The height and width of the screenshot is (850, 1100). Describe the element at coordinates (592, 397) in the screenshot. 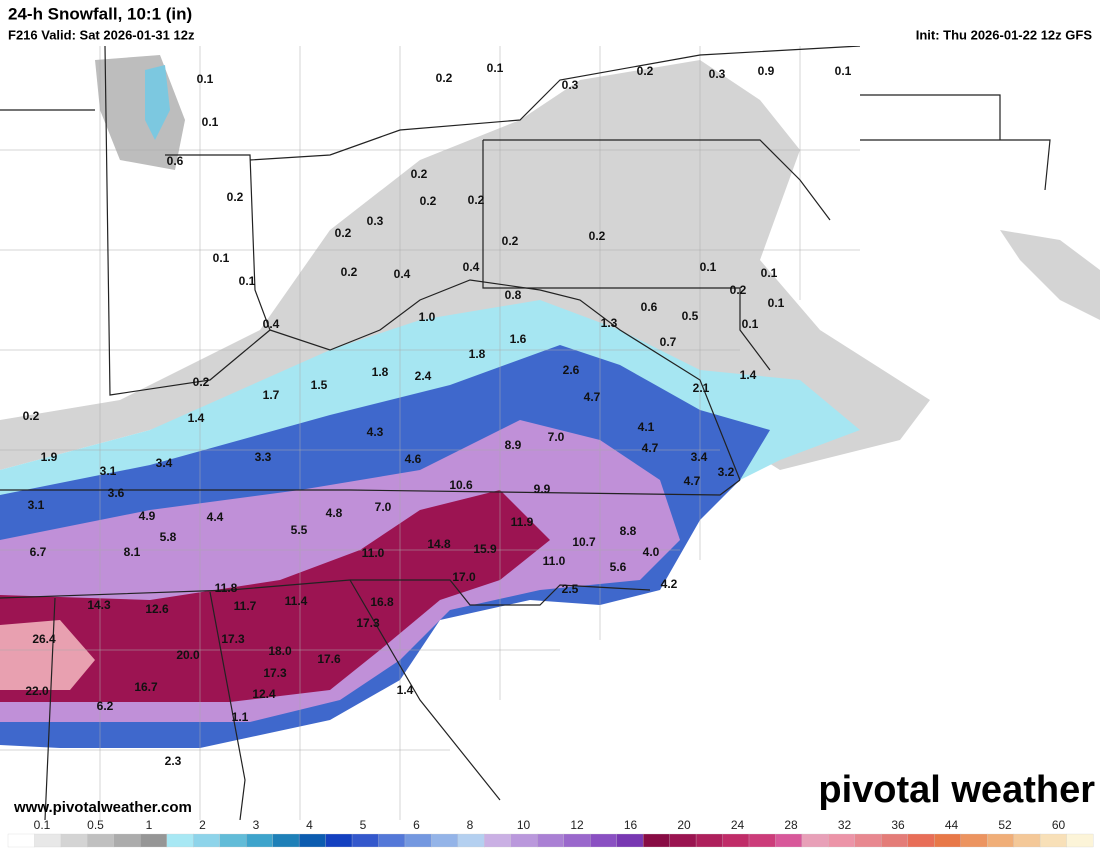

I see `snowfall-label: 4.7` at that location.